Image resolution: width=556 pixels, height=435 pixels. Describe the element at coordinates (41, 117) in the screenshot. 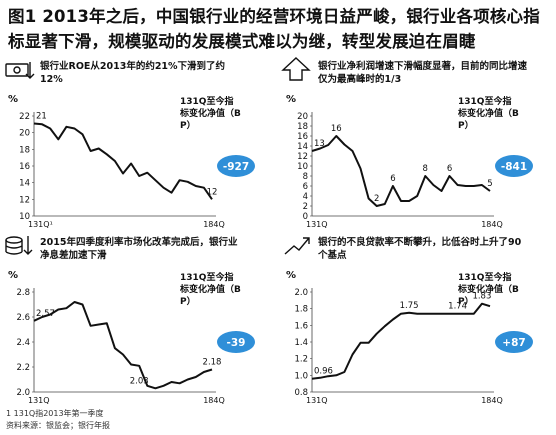

I see `data-label: 21` at that location.